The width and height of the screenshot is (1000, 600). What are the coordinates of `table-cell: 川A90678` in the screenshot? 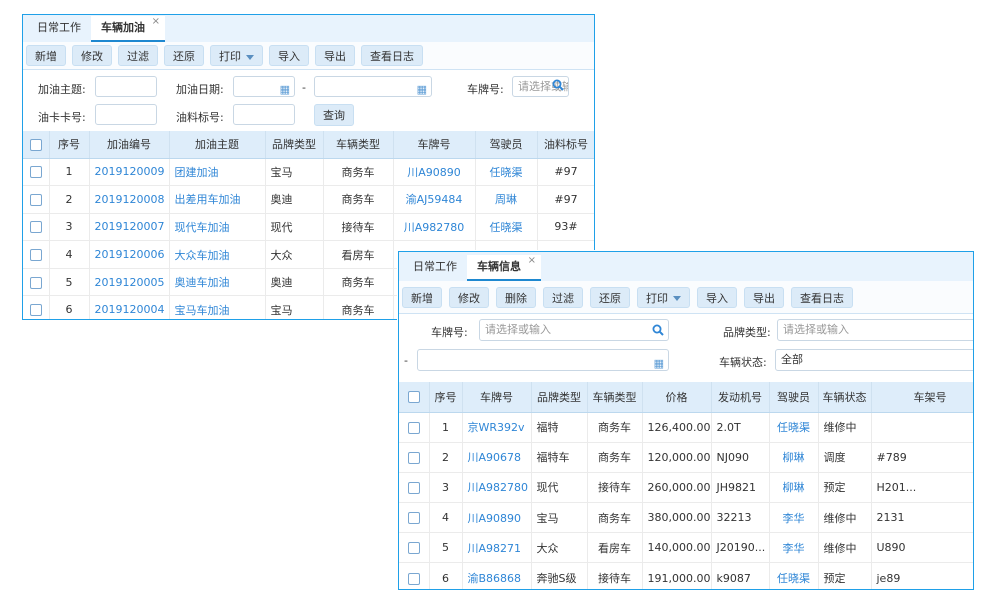 It's located at (497, 457).